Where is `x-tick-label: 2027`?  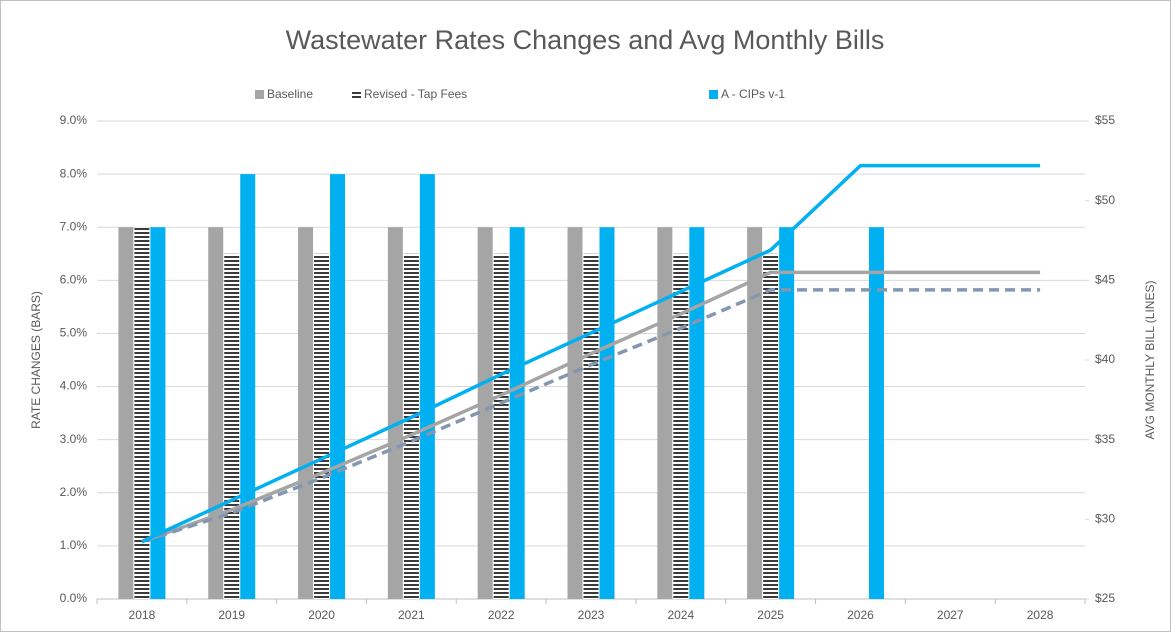
x-tick-label: 2027 is located at coordinates (950, 615).